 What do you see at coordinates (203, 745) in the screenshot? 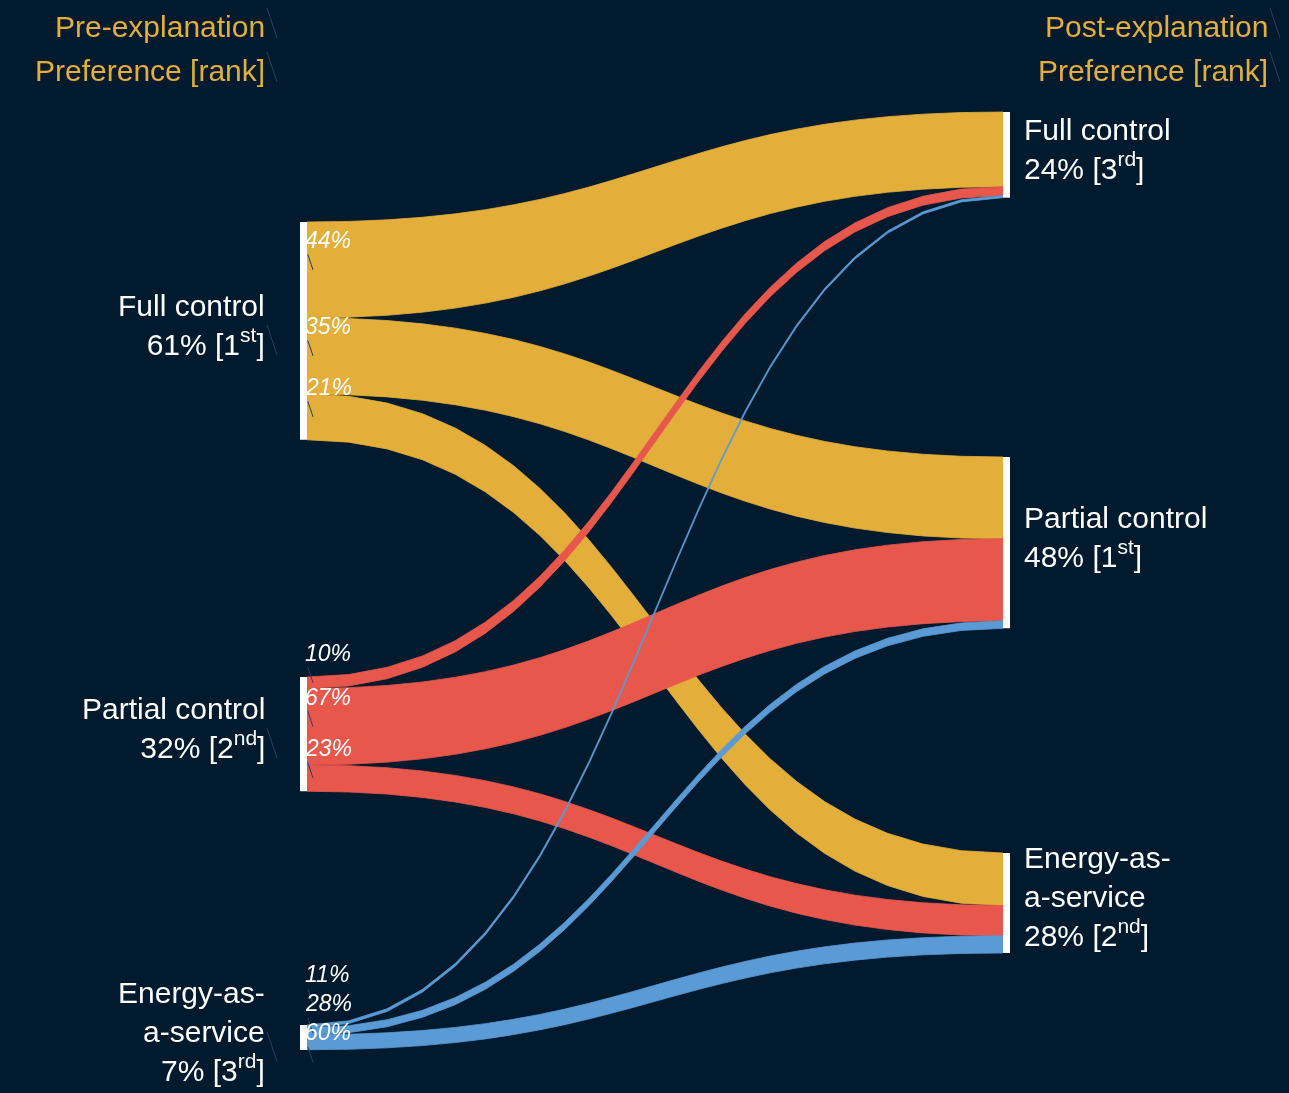
I see `data-label: 32% [2$^{nd}$]` at bounding box center [203, 745].